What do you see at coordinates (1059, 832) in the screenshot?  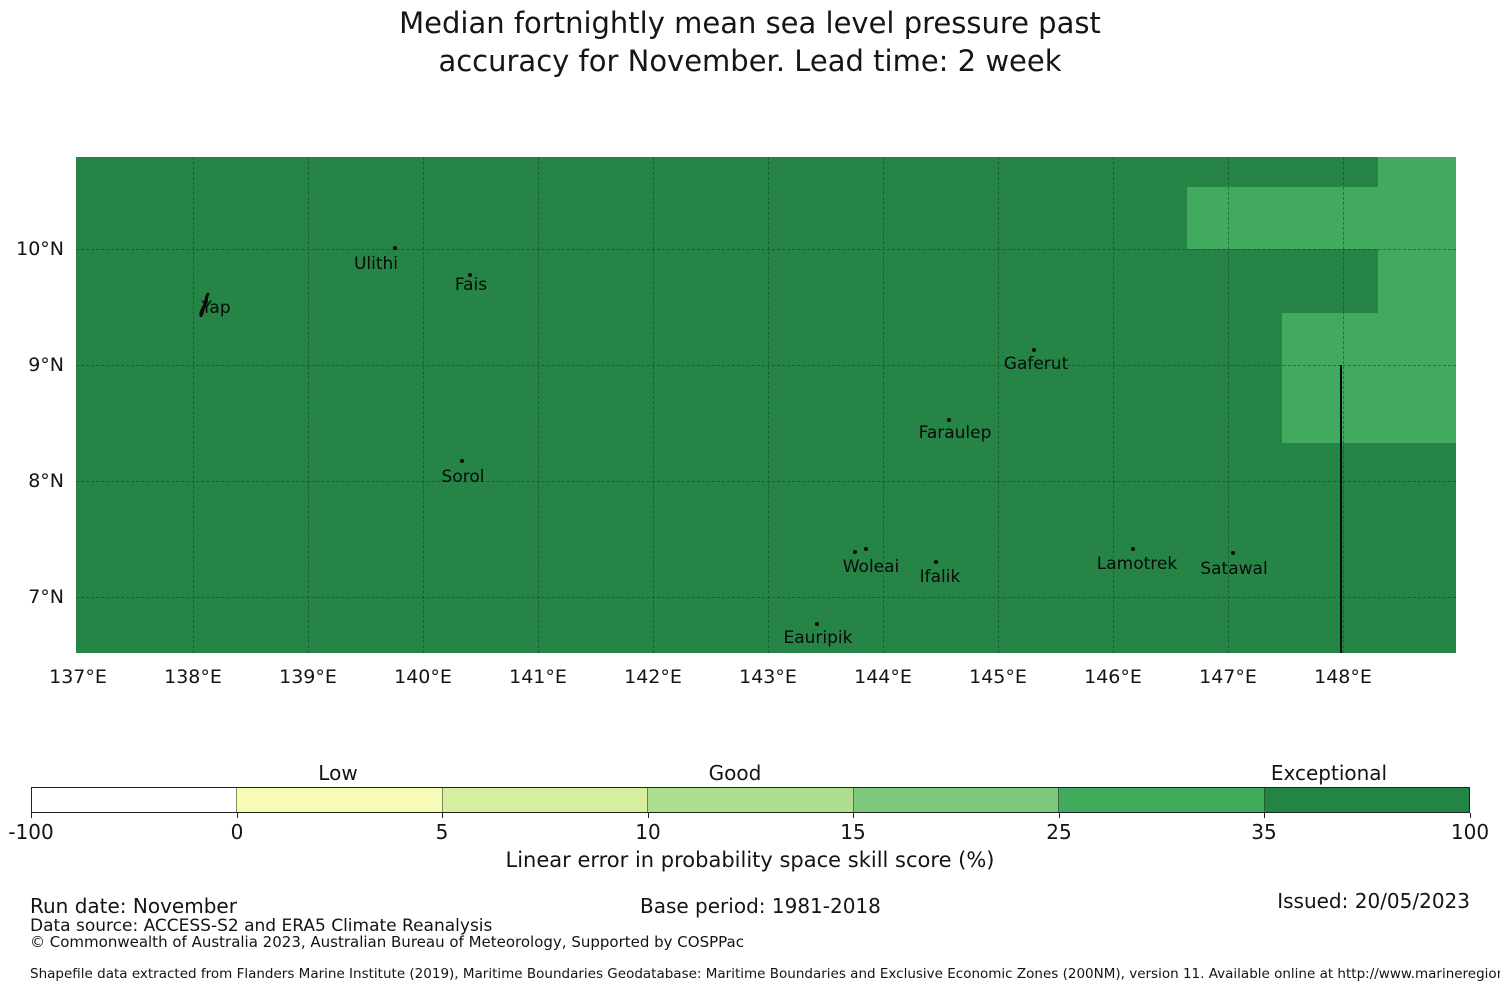 I see `colorbar-tick-25: 25` at bounding box center [1059, 832].